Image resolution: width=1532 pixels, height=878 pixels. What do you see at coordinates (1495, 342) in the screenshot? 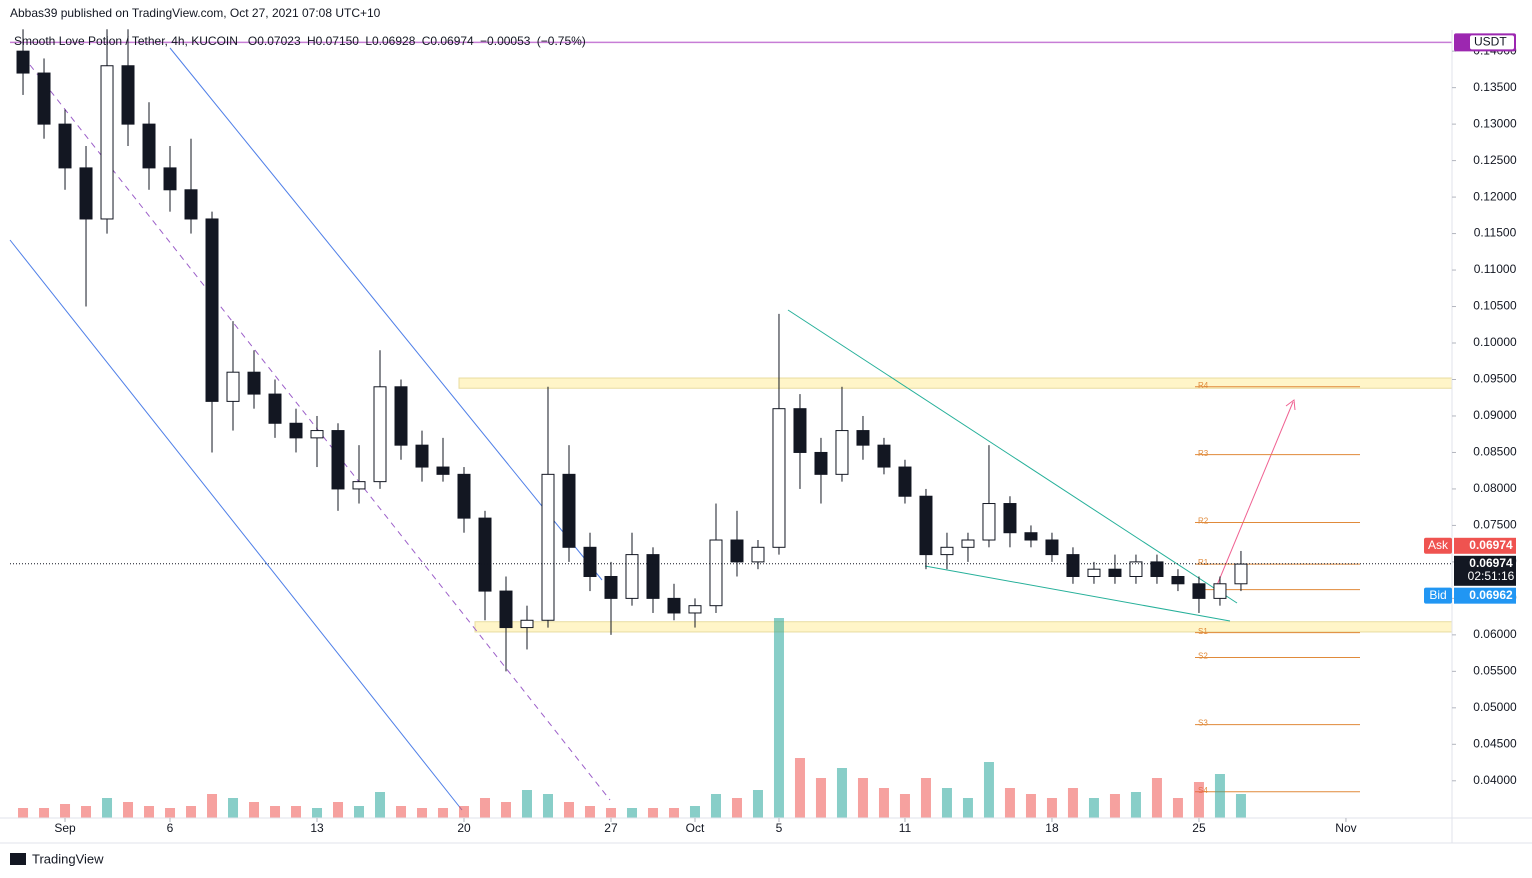
I see `y-tick-label: 0.10000` at bounding box center [1495, 342].